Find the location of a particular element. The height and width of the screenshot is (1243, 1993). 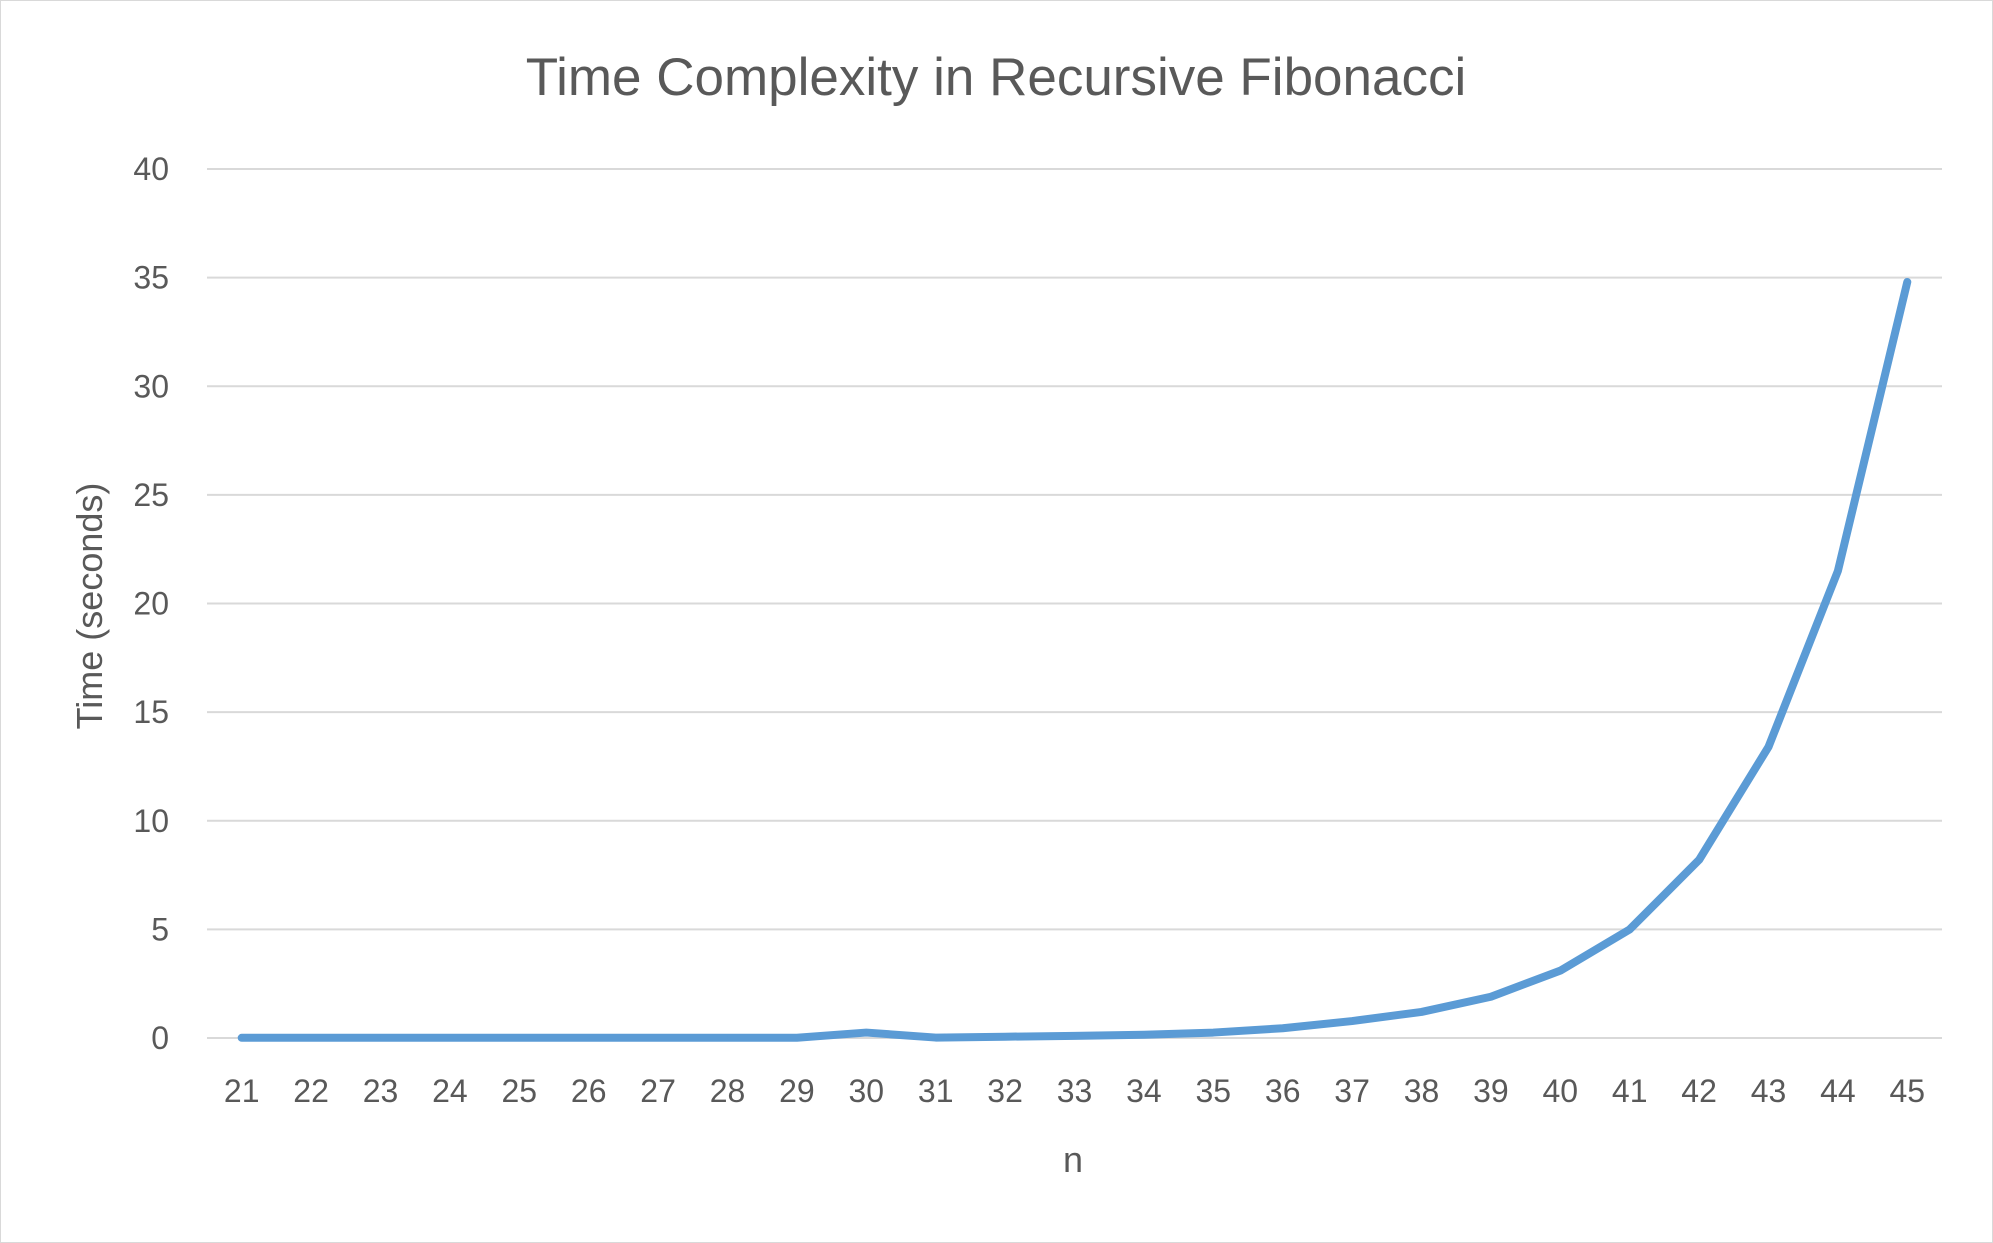

x-tick-label: 29 is located at coordinates (797, 1091).